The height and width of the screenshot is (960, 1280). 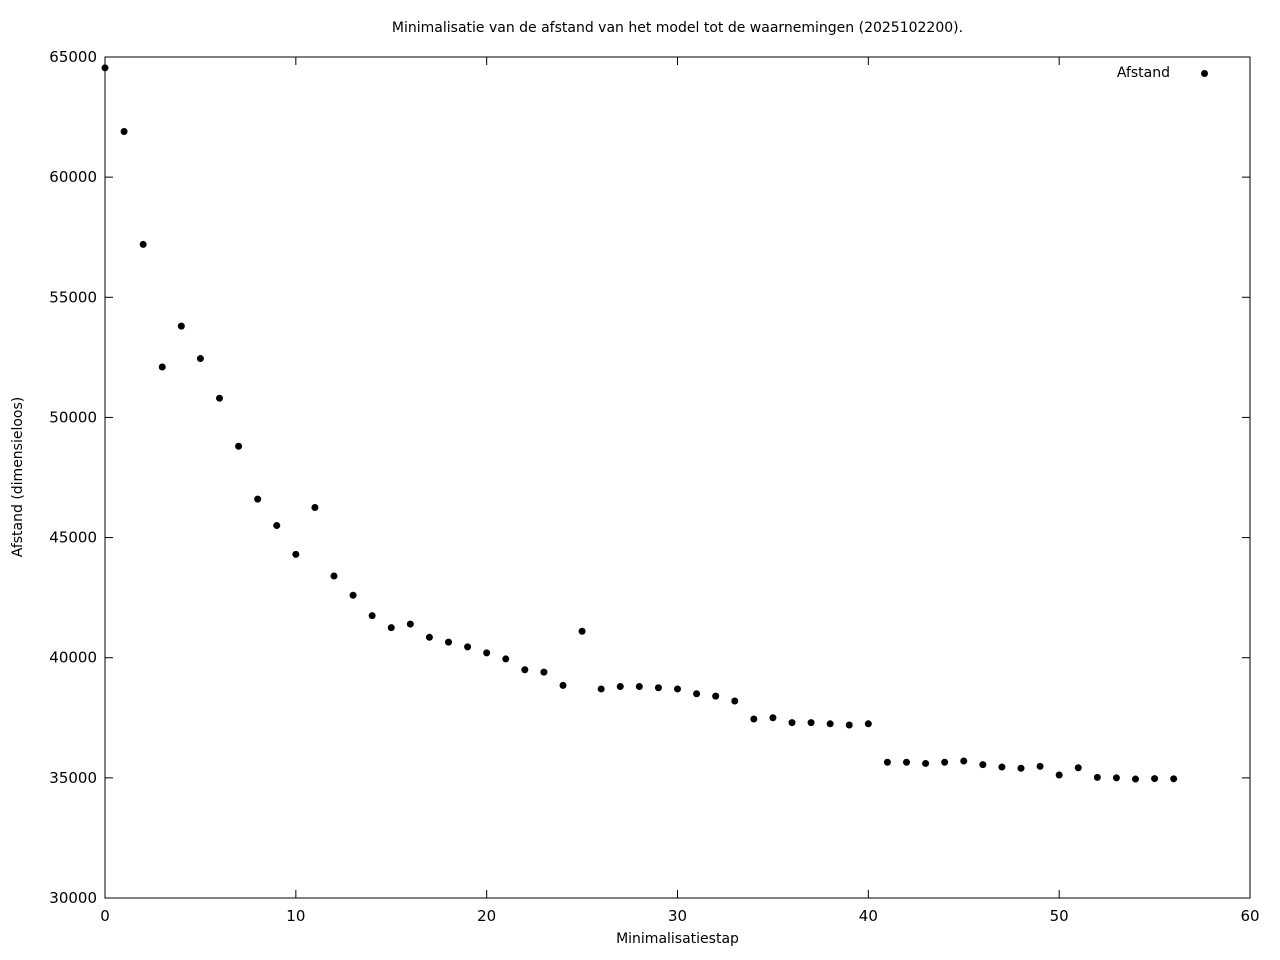 I want to click on y-axis-label: Afstand (dimensieloos), so click(x=18, y=477).